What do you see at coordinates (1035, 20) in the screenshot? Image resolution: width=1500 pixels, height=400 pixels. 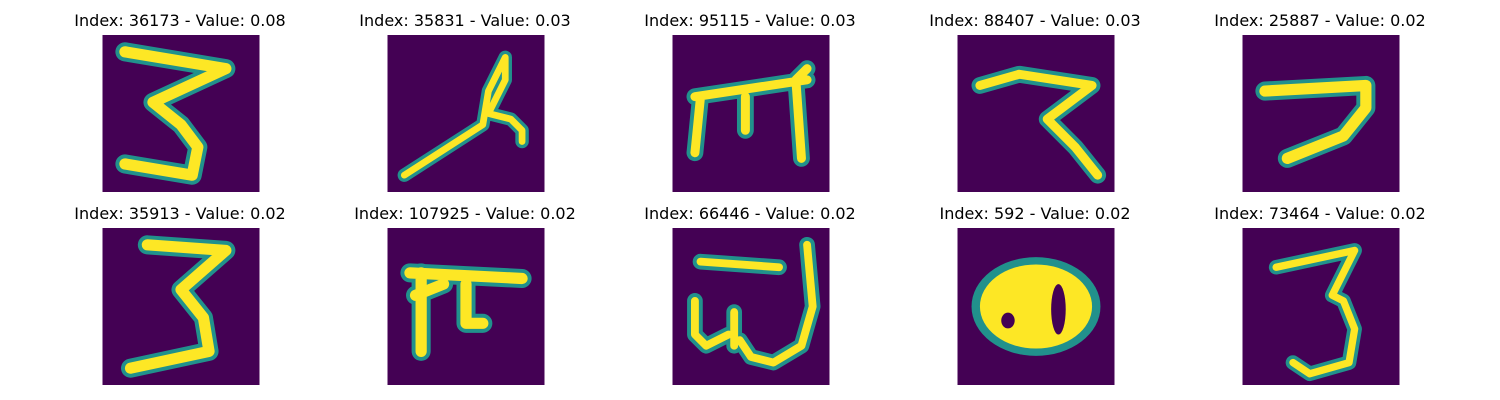 I see `panel-title: Index: 88407 - Value: 0.03` at bounding box center [1035, 20].